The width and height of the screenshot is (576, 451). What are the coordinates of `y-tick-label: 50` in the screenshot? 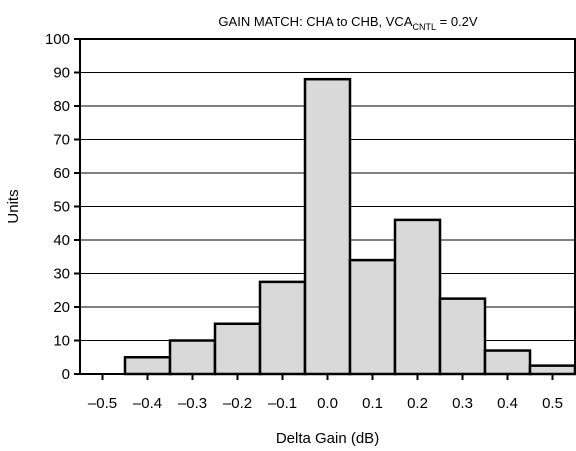 It's located at (61, 207).